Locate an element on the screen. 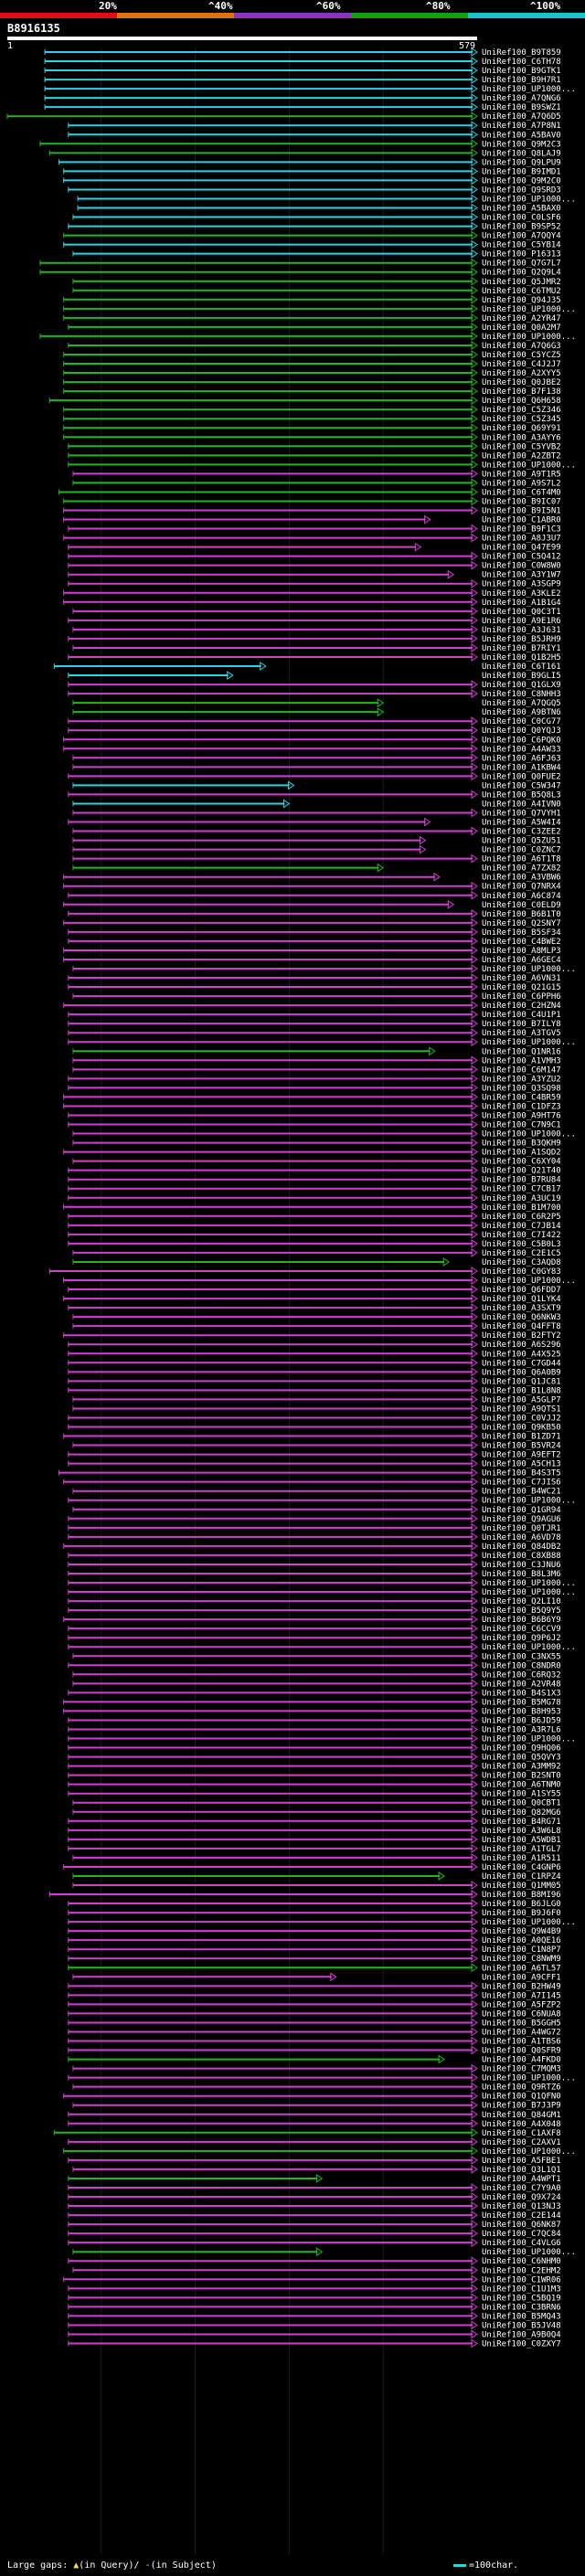 Image resolution: width=585 pixels, height=2576 pixels. hit-row: UniRef100_C6PQK0 is located at coordinates (312, 740).